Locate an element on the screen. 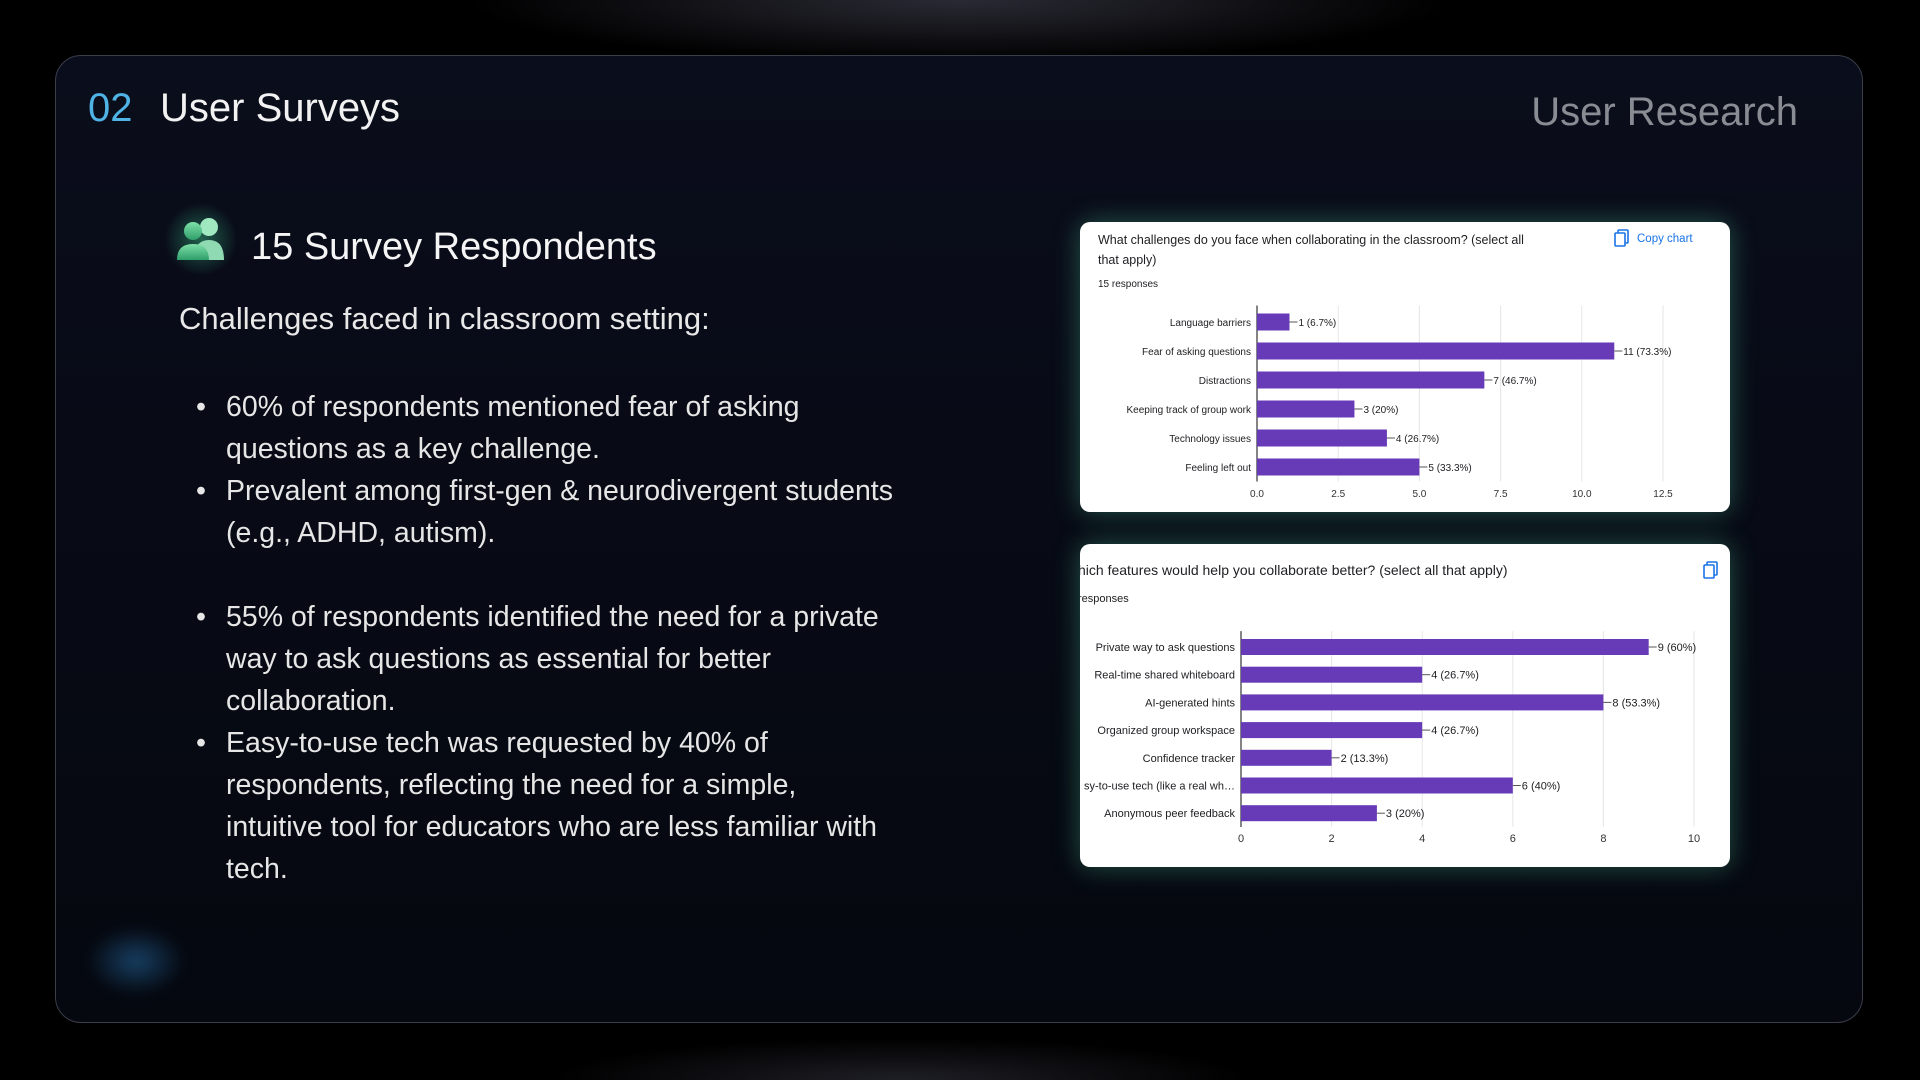  x-tick-label: 8 is located at coordinates (1603, 839).